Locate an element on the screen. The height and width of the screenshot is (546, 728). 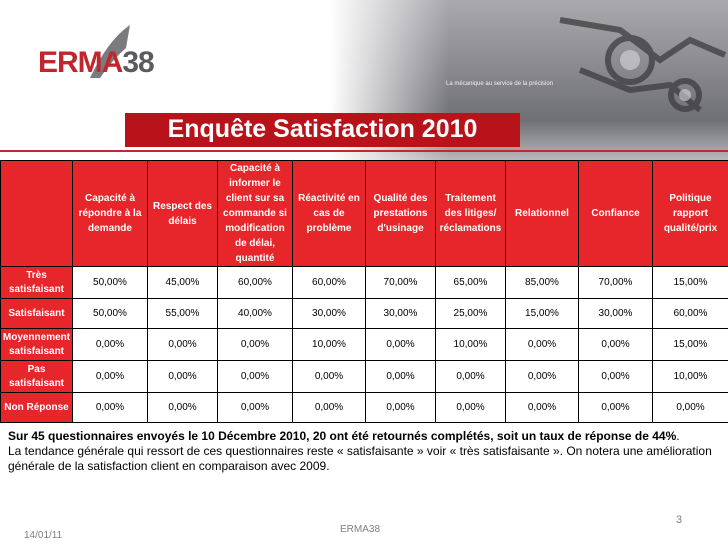
page-number: 3 is located at coordinates (679, 520).